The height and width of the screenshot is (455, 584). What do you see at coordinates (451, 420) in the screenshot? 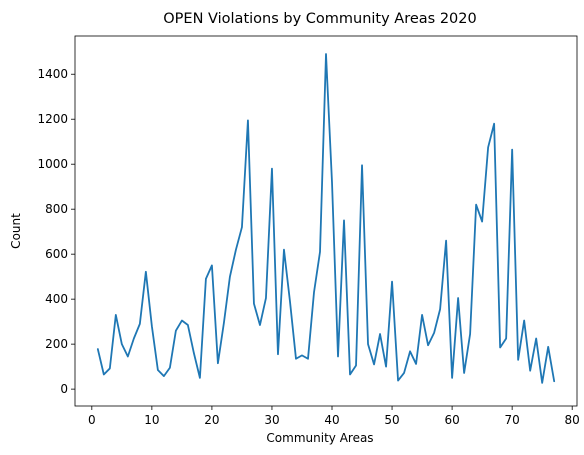
I see `x-tick-label: 60` at bounding box center [451, 420].